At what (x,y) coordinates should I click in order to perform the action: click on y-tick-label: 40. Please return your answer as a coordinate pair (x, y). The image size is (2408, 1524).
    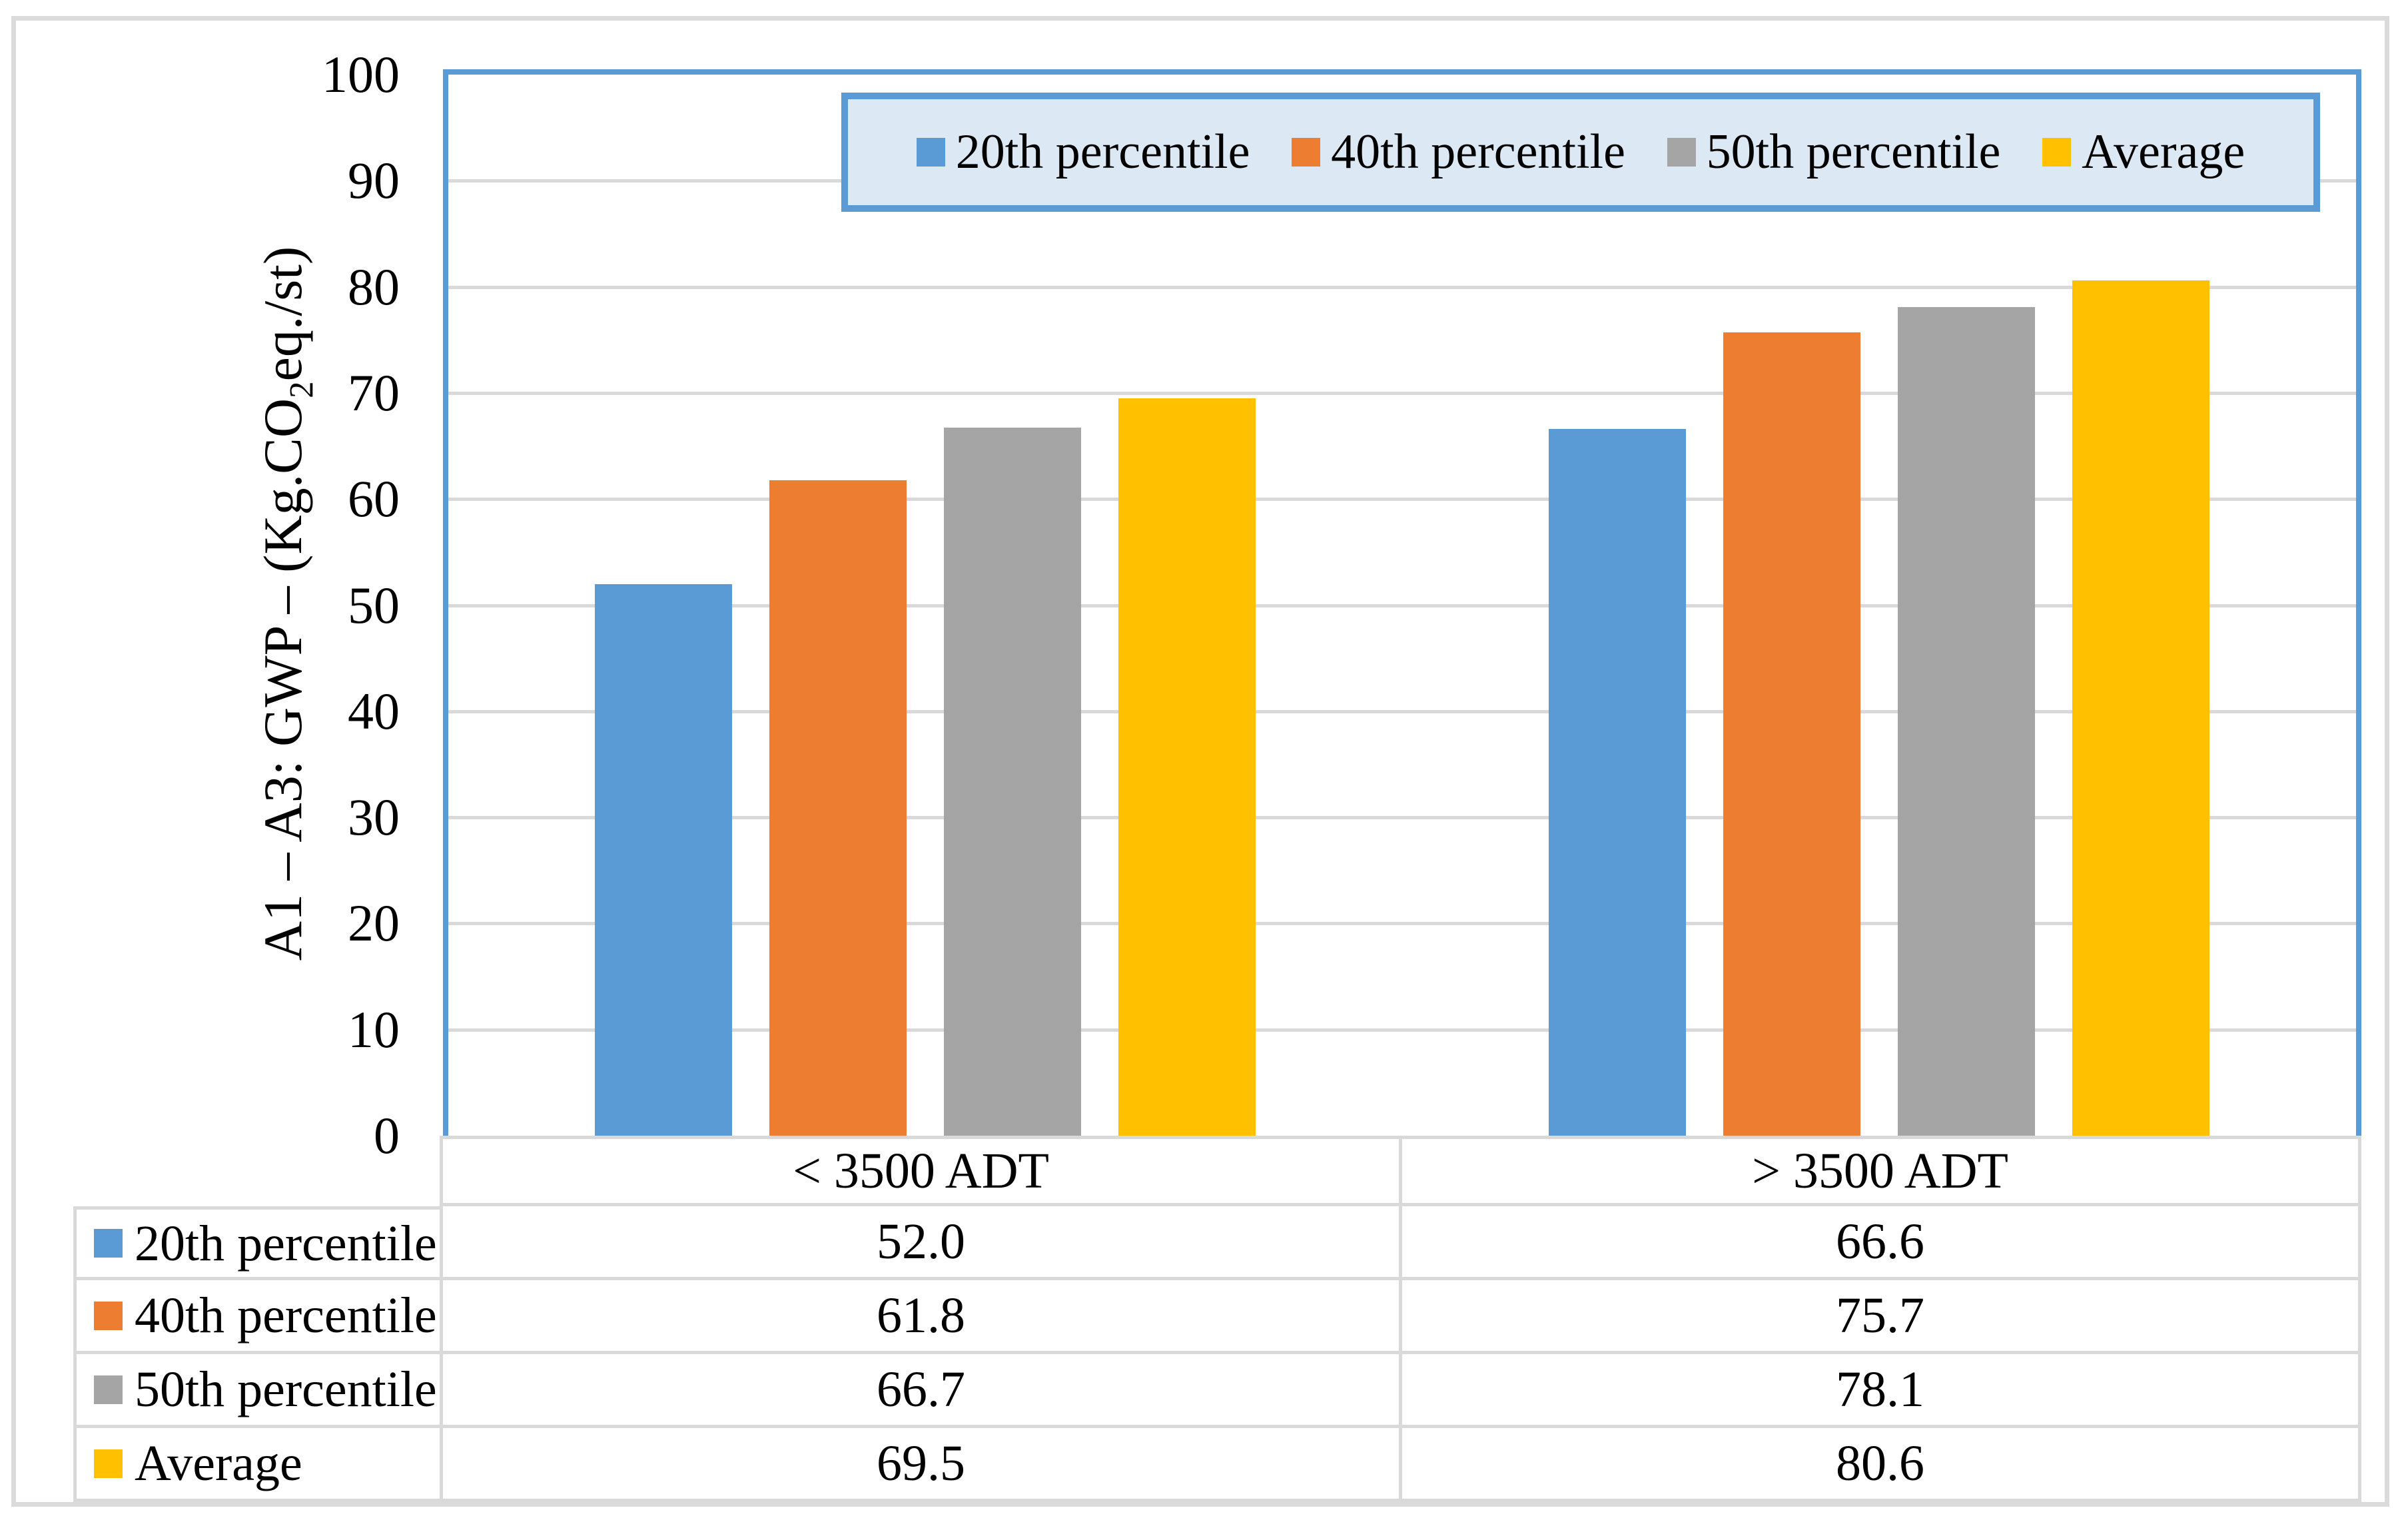
    Looking at the image, I should click on (374, 711).